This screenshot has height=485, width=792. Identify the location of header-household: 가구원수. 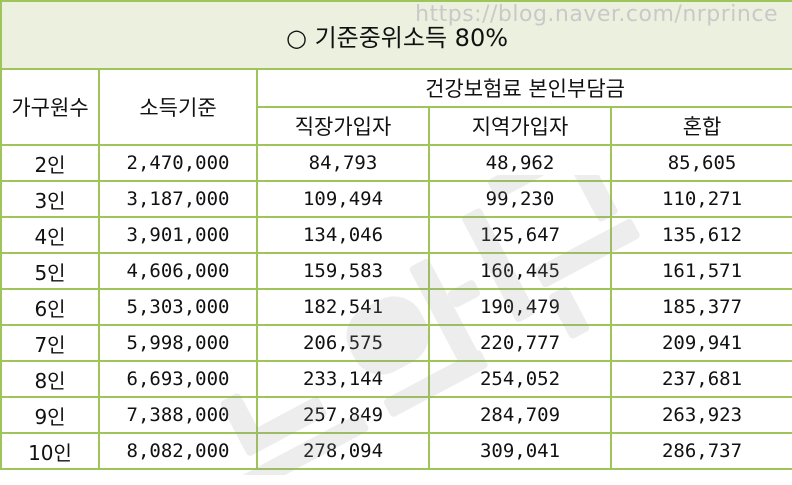
(50, 107).